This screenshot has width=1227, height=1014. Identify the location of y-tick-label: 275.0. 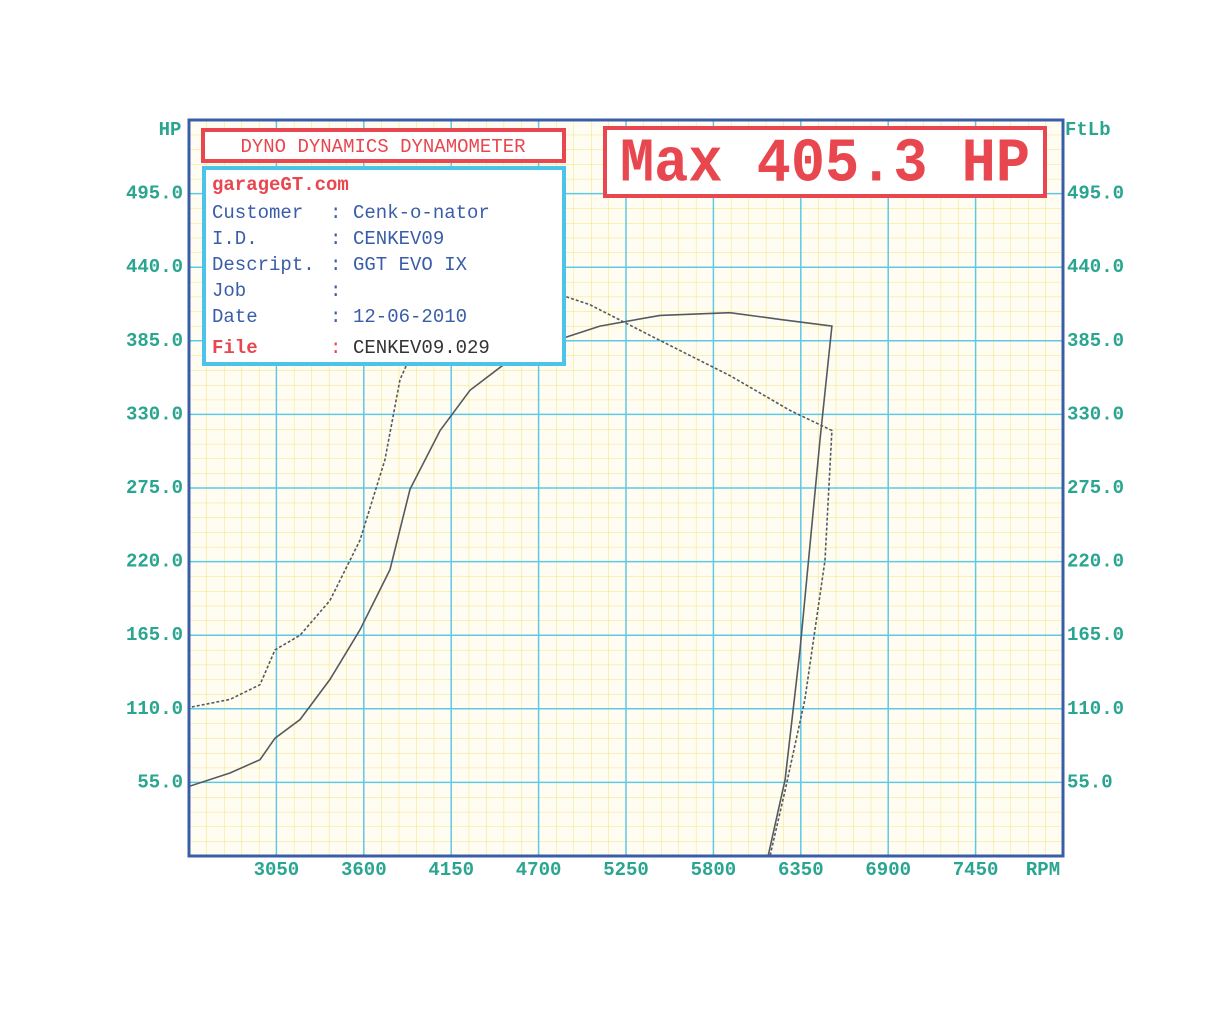
(154, 488).